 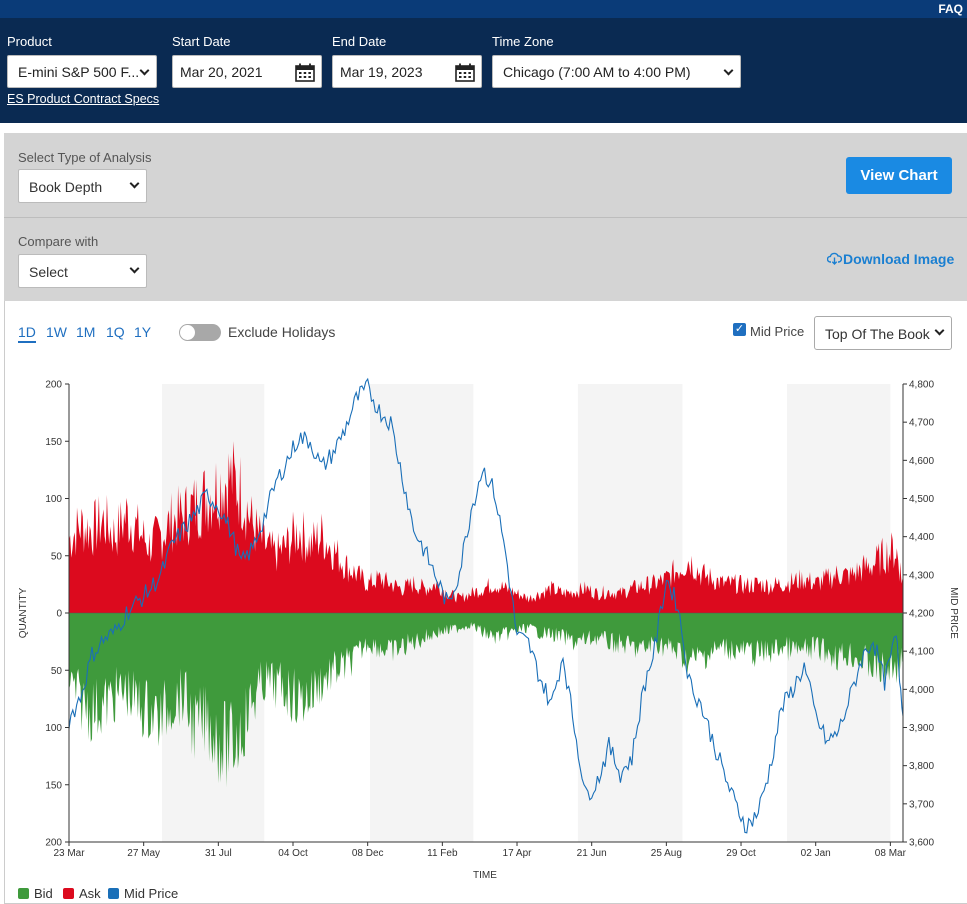 I want to click on range-1w-button: 1W, so click(x=56, y=332).